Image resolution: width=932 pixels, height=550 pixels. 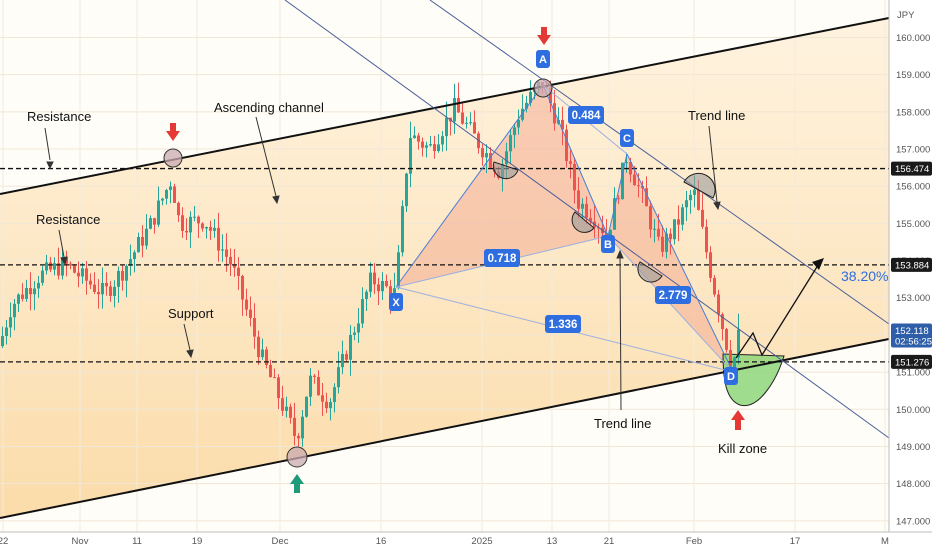 What do you see at coordinates (738, 420) in the screenshot?
I see `red-arrow-kill-zone` at bounding box center [738, 420].